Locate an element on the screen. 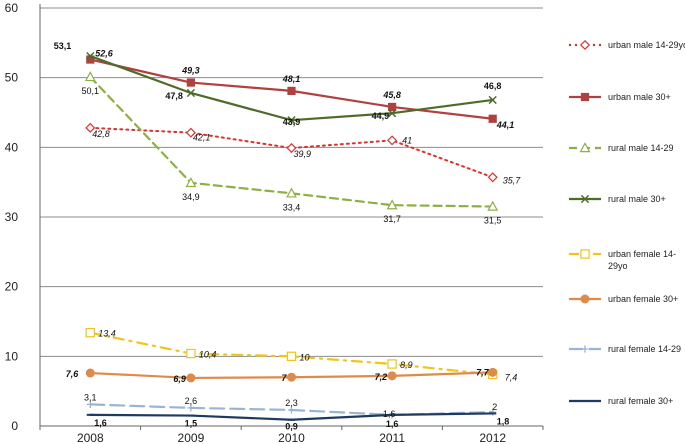 This screenshot has height=444, width=685. legend-label: rural male 14-29 is located at coordinates (641, 148).